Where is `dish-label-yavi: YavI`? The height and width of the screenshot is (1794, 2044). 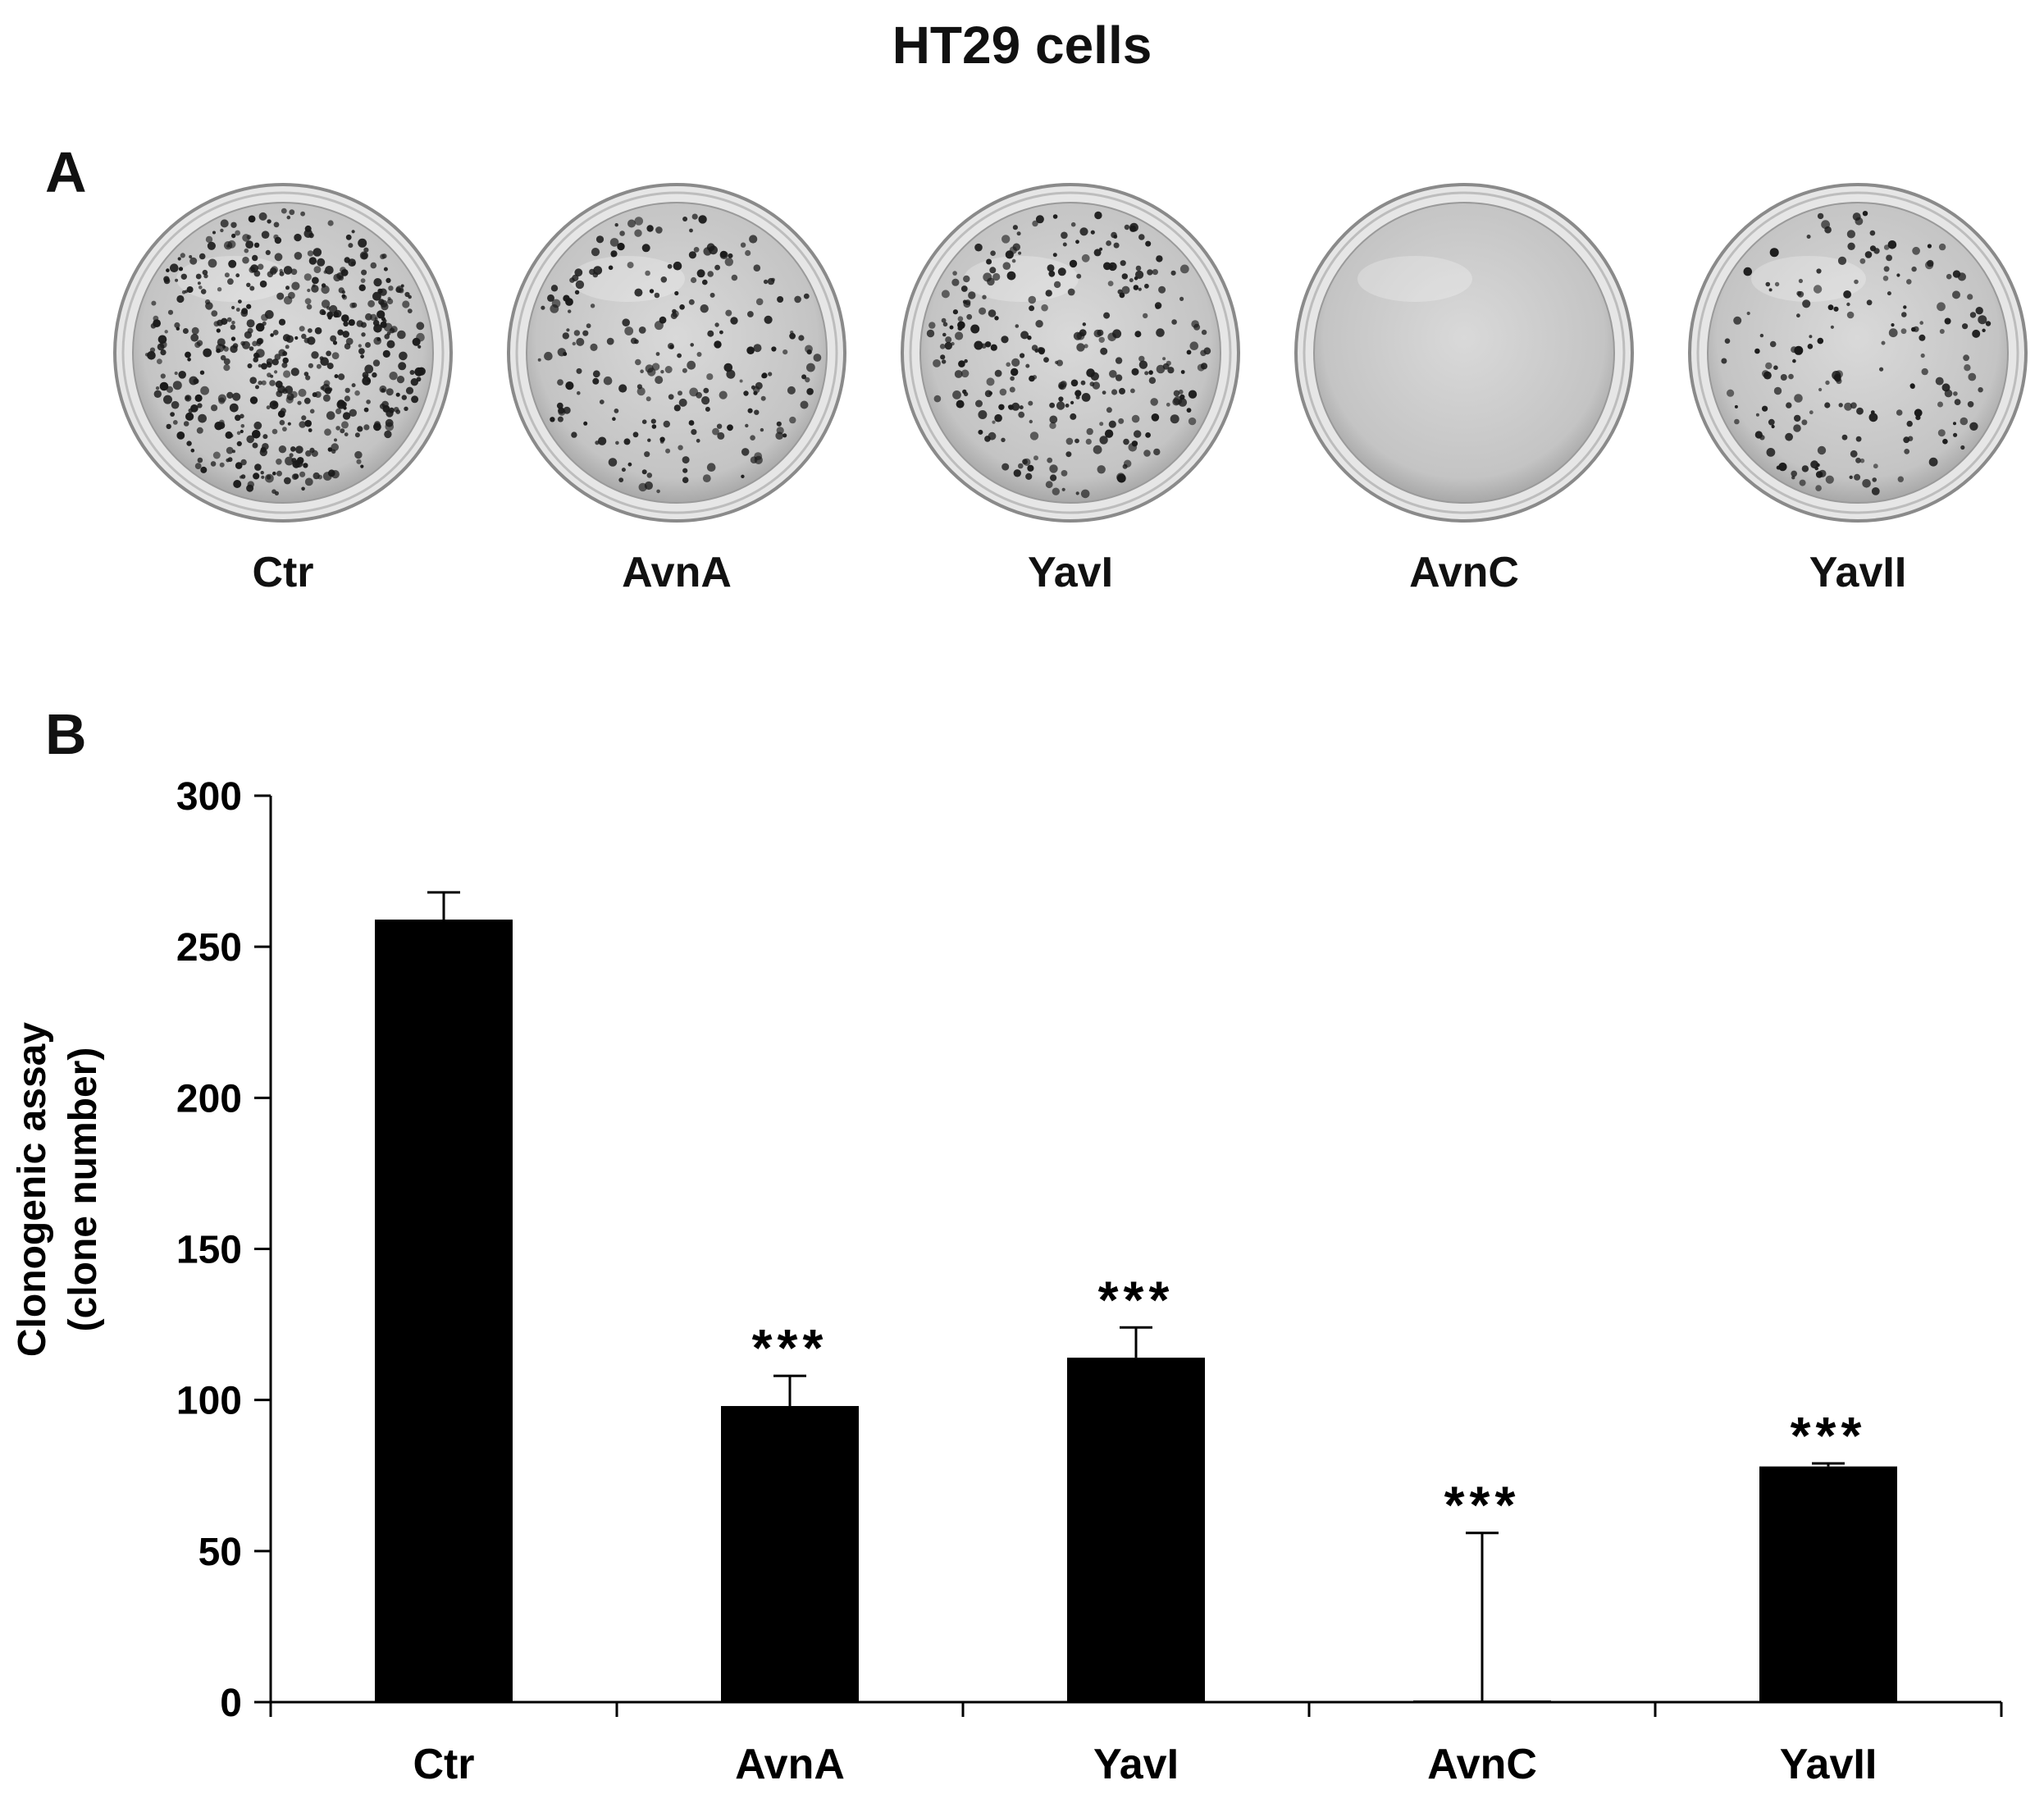
dish-label-yavi: YavI is located at coordinates (1070, 572).